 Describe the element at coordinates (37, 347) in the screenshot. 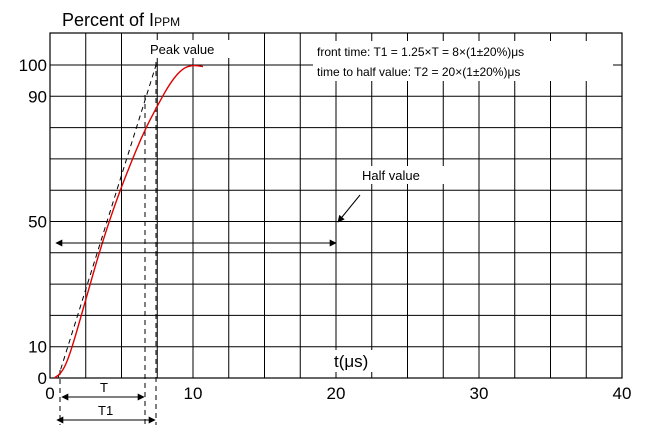

I see `y-tick-label: 10` at that location.